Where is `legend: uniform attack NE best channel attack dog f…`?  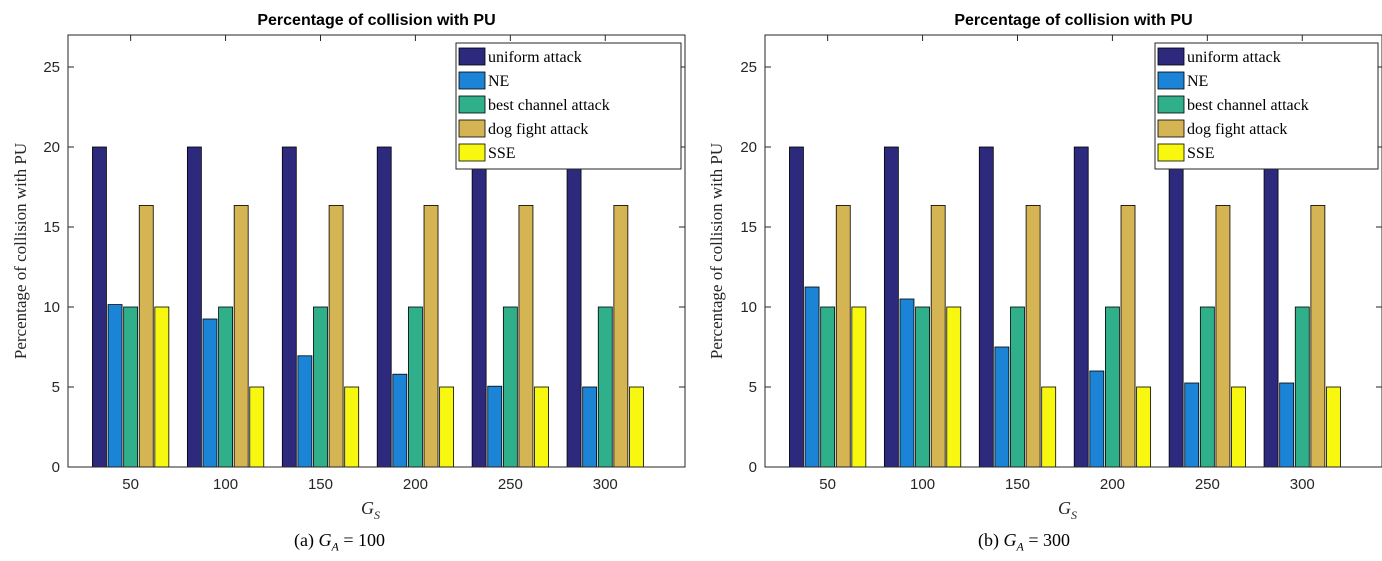 legend: uniform attack NE best channel attack dog f… is located at coordinates (1266, 106).